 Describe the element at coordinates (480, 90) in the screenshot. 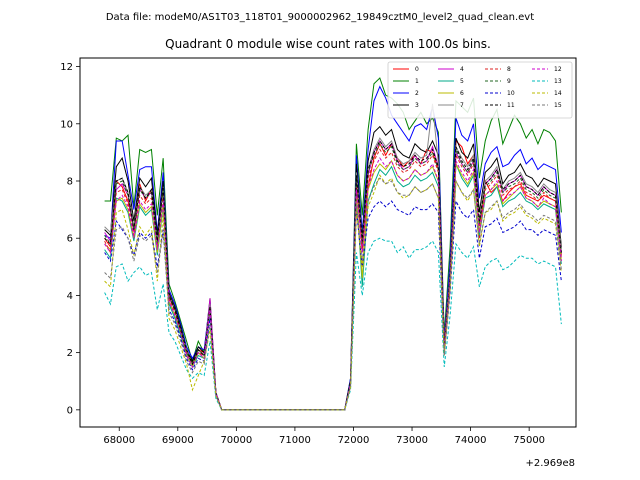

I see `legend-frame` at that location.